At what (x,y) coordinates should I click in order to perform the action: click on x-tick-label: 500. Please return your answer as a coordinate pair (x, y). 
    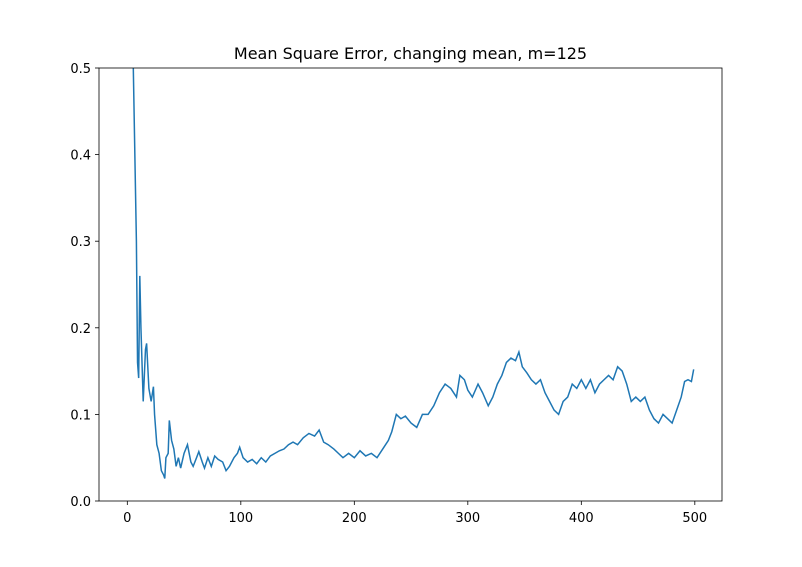
    Looking at the image, I should click on (694, 518).